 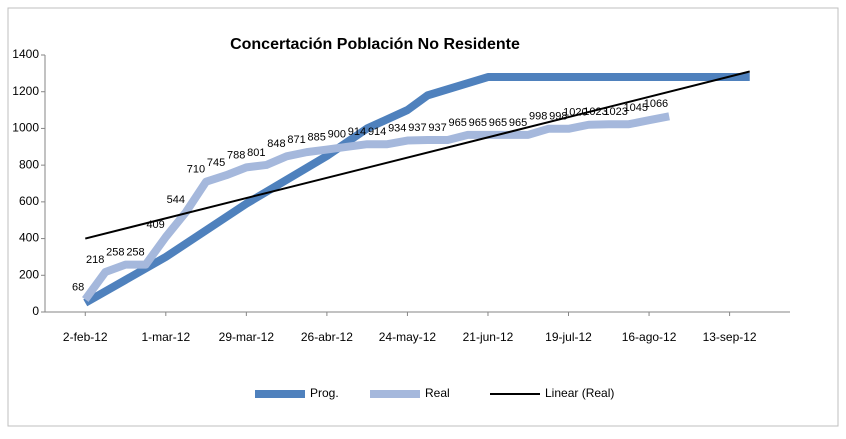 I want to click on x-tick-label: 24-may-12, so click(x=408, y=337).